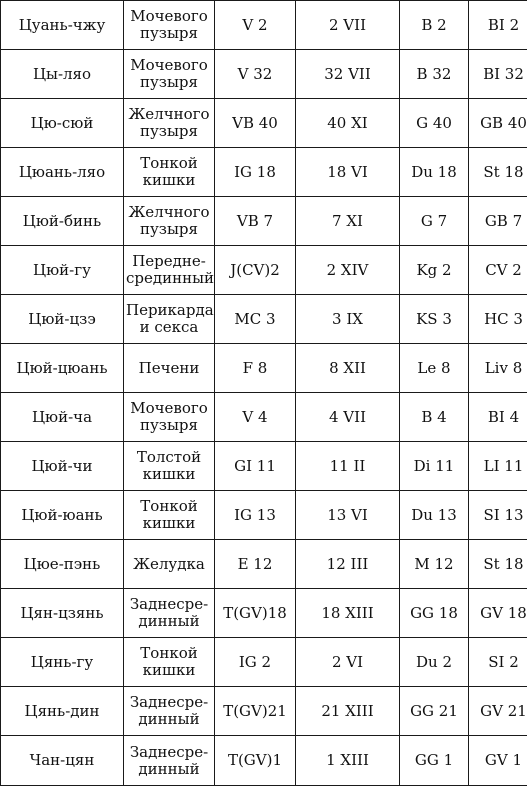  Describe the element at coordinates (498, 25) in the screenshot. I see `code-english-cell: BI 2` at that location.